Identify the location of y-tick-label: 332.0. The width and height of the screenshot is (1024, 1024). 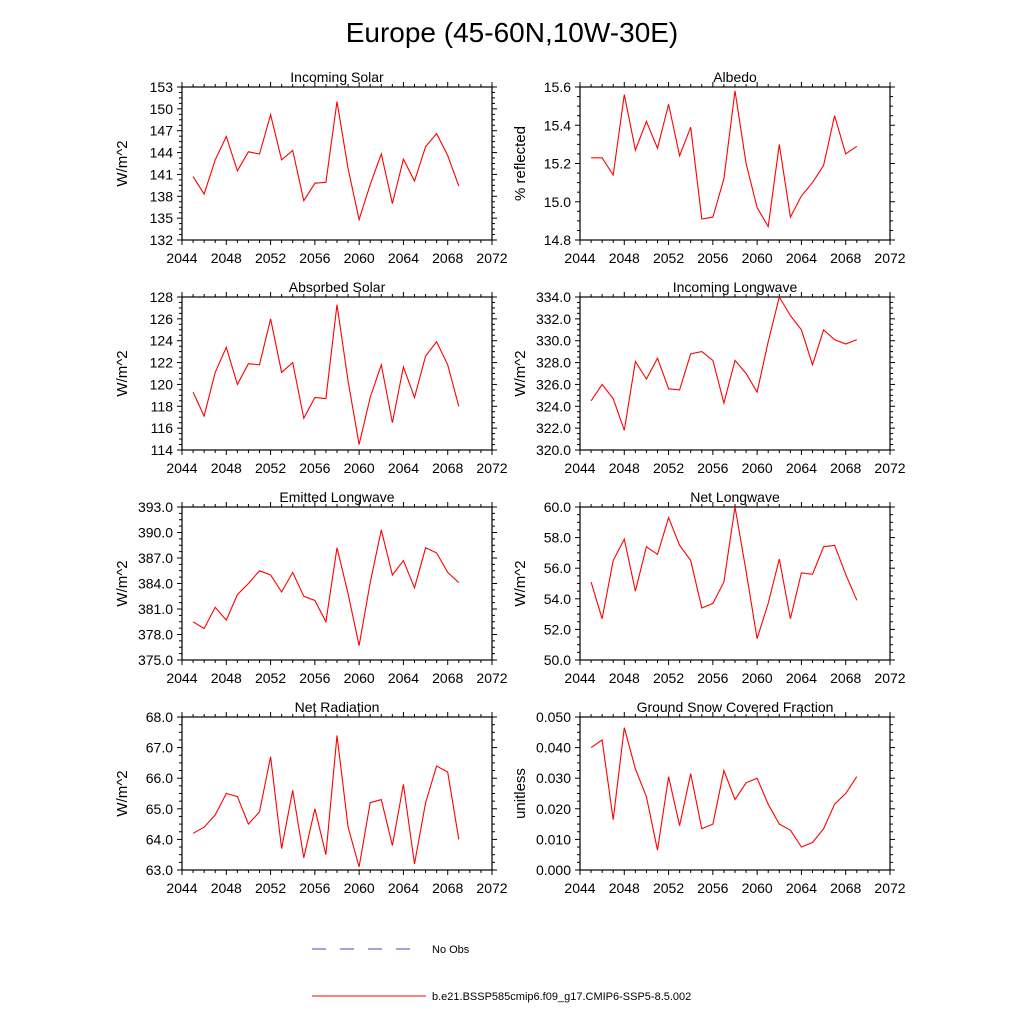
(553, 319).